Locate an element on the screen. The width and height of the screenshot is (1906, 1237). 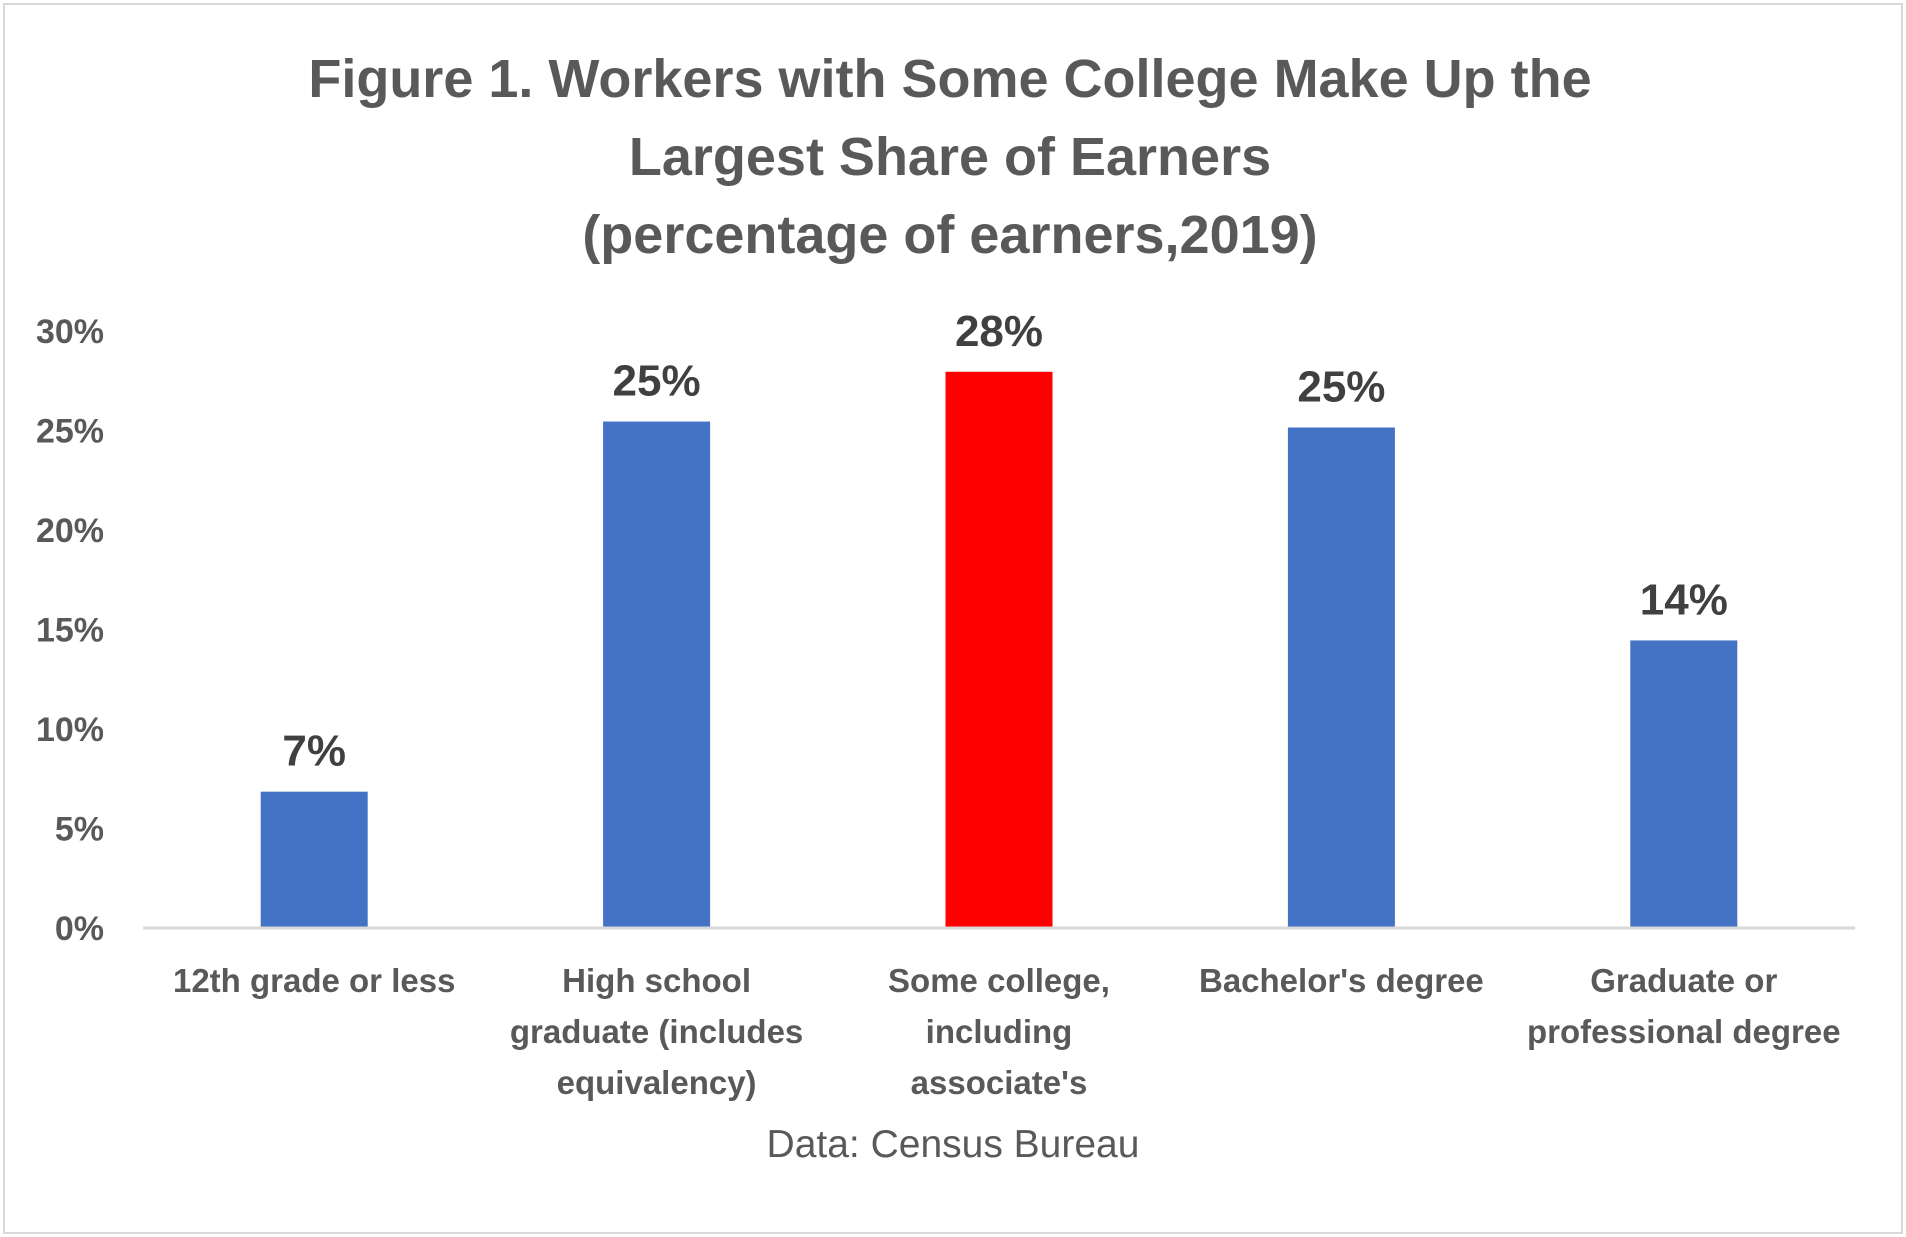
data-label: 7% is located at coordinates (314, 751).